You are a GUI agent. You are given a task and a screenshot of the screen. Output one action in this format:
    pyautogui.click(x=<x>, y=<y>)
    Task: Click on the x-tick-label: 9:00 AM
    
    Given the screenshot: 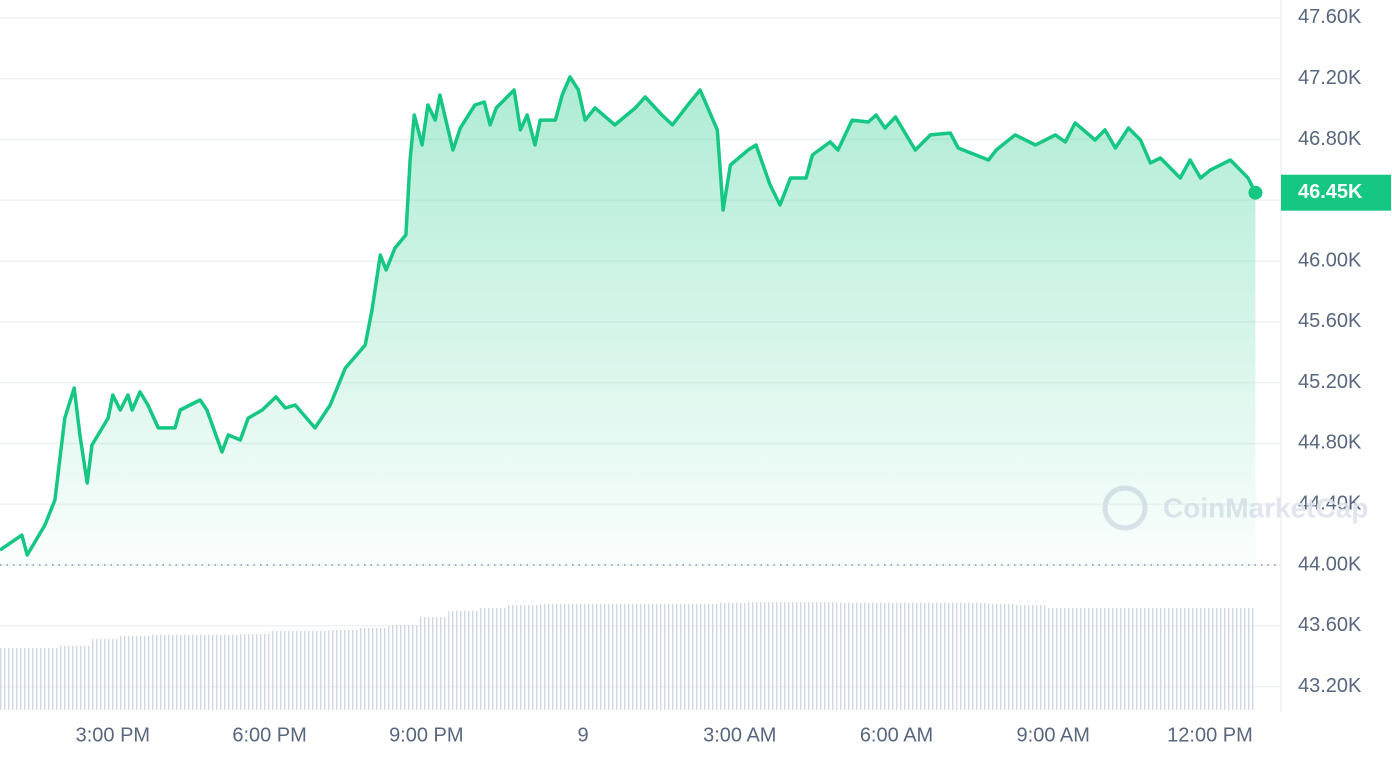 What is the action you would take?
    pyautogui.click(x=1053, y=735)
    